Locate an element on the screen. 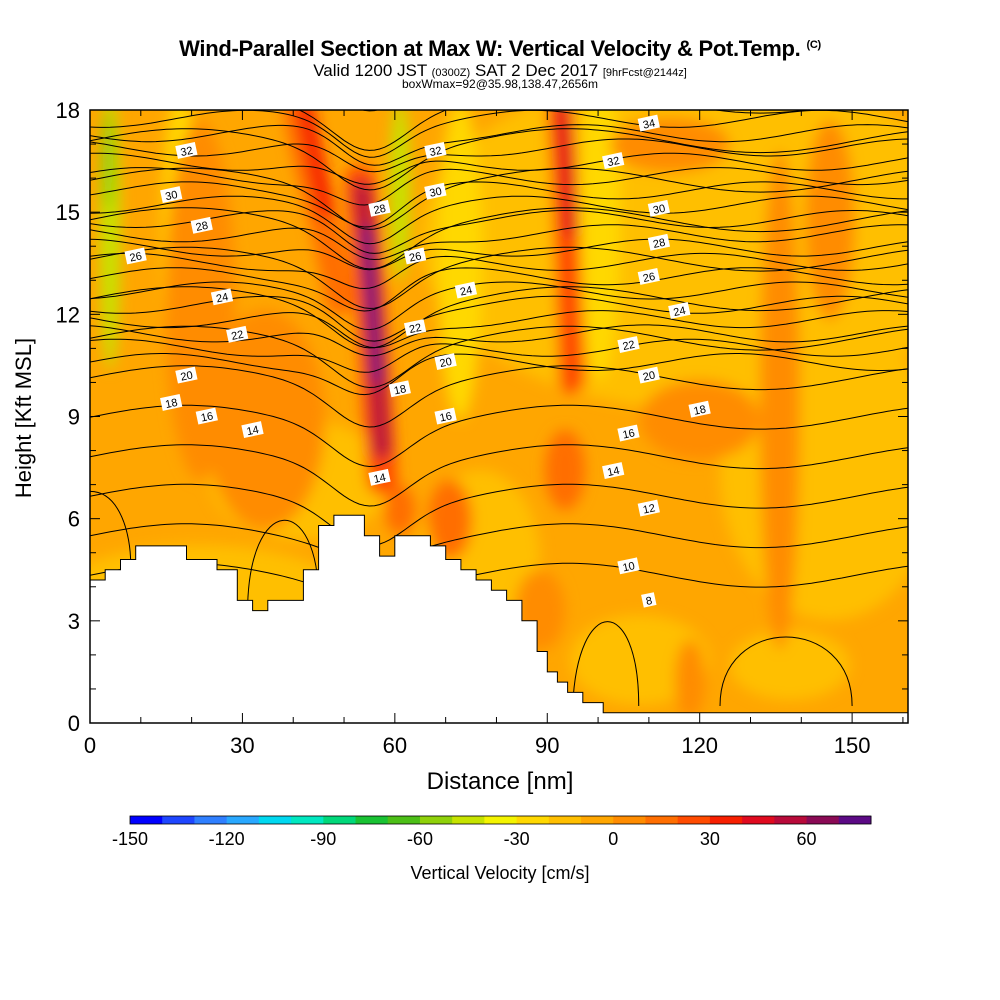 The width and height of the screenshot is (1000, 1000). y-tick-label: 6 is located at coordinates (74, 519).